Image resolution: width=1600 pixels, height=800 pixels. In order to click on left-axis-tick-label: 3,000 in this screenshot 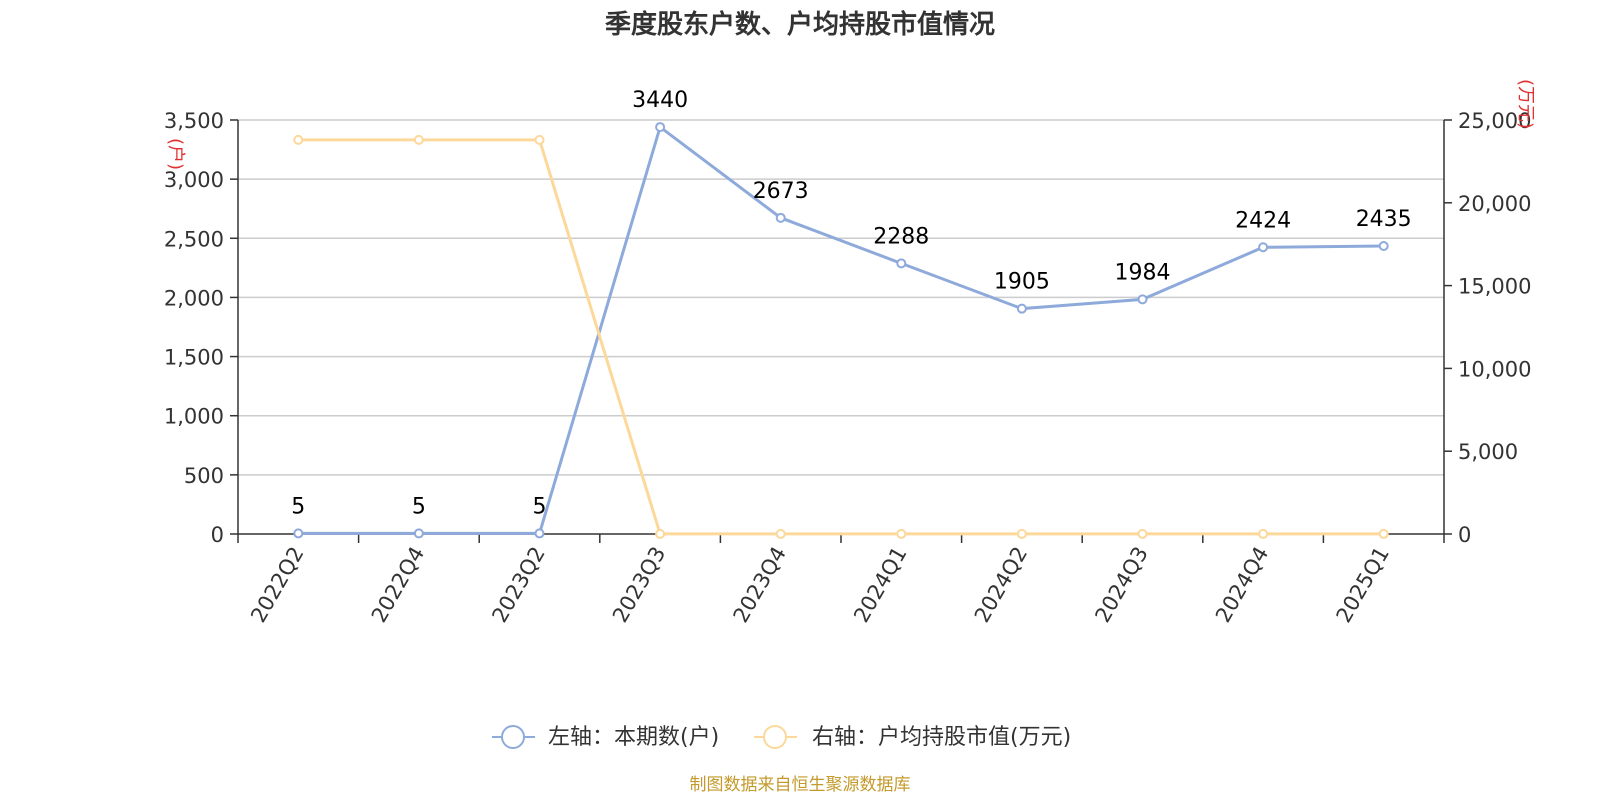, I will do `click(194, 180)`.